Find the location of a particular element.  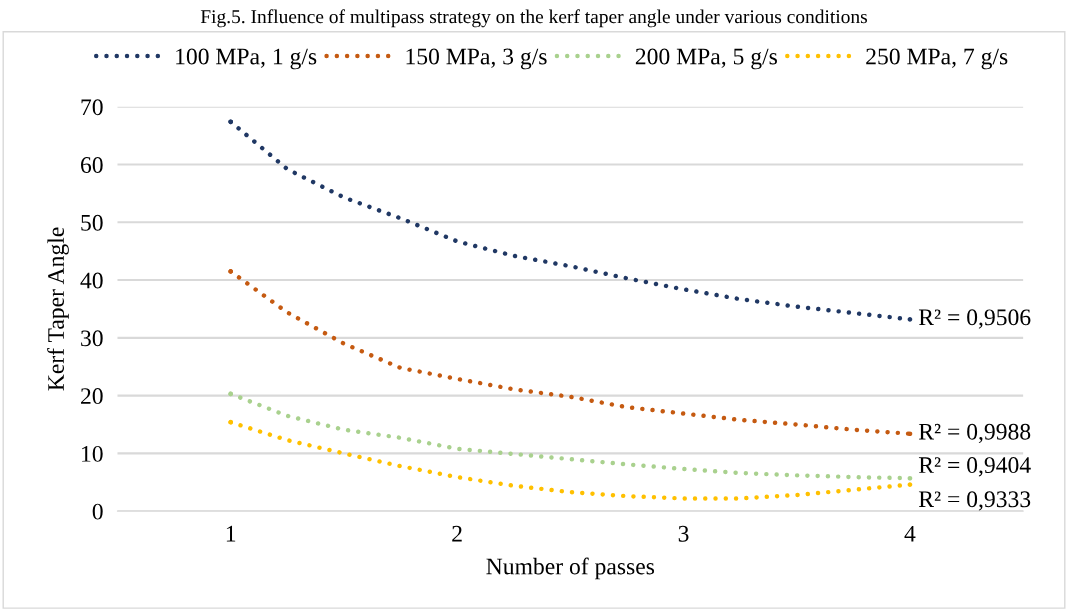

x-tick-label: 4 is located at coordinates (910, 533).